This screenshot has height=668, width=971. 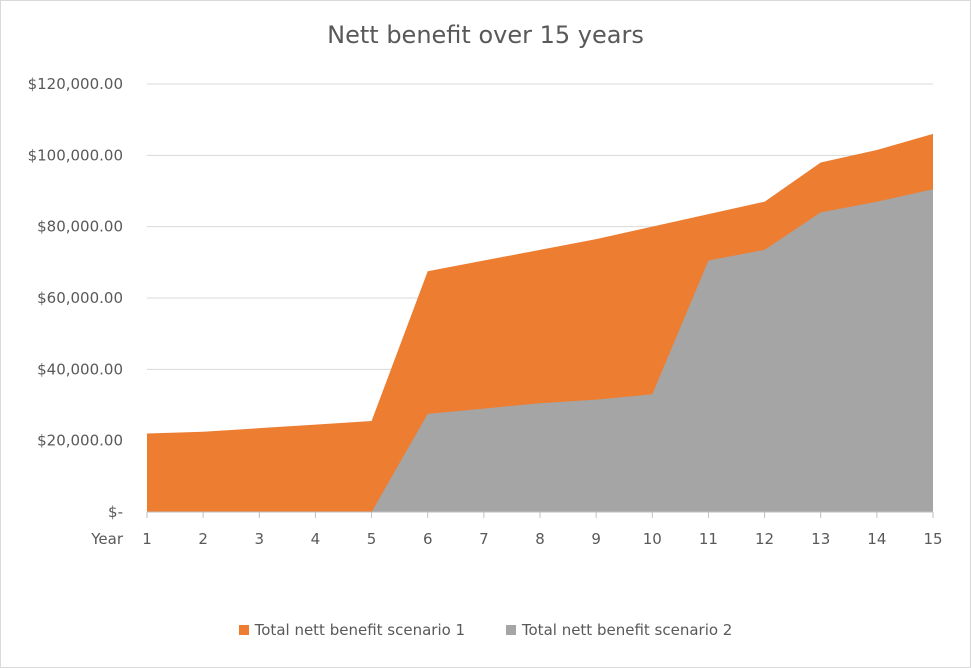 I want to click on x-tick-label: 15, so click(x=932, y=539).